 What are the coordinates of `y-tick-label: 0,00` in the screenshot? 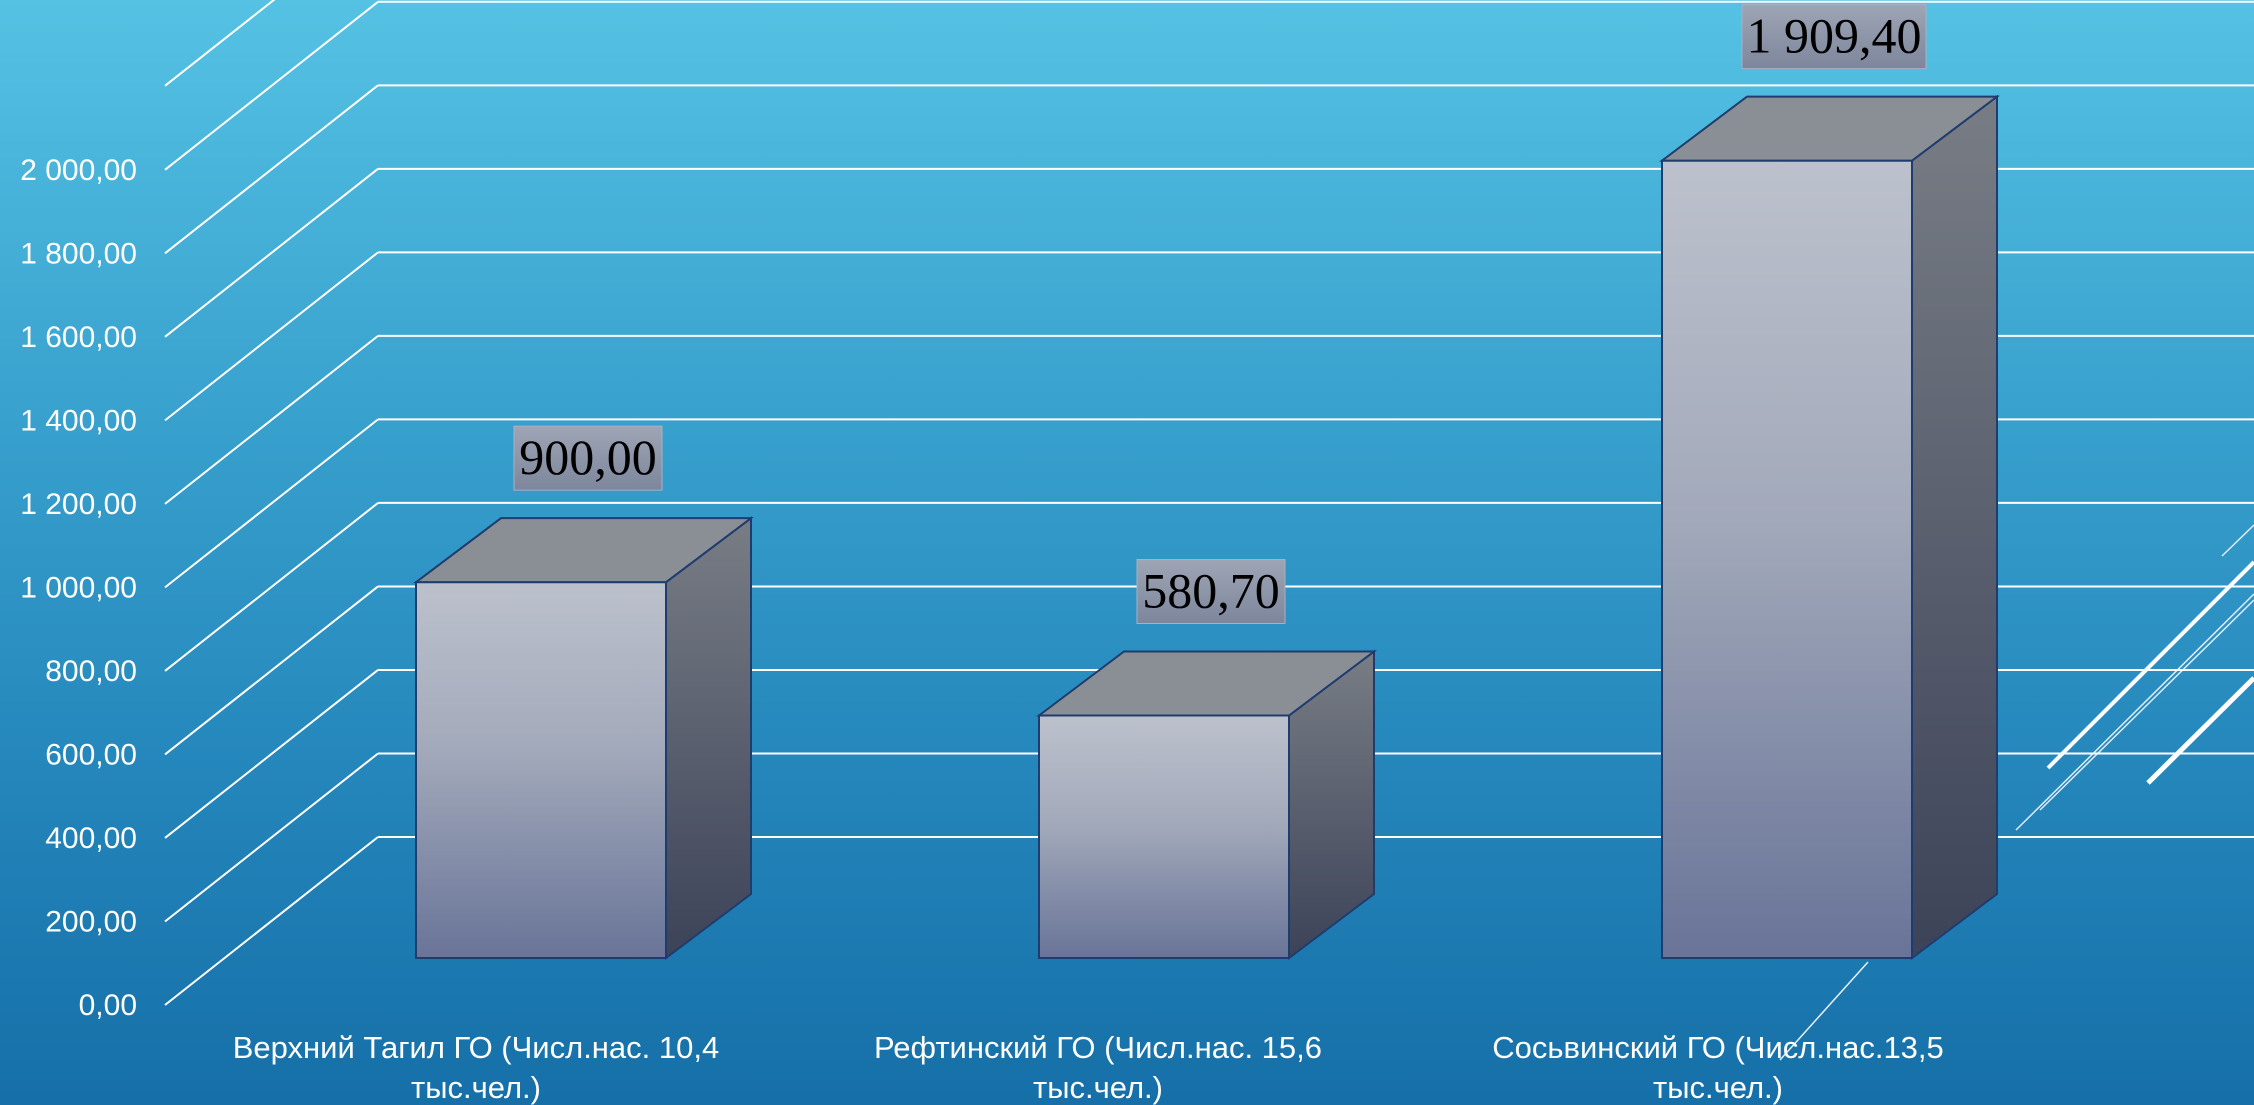 It's located at (108, 1005).